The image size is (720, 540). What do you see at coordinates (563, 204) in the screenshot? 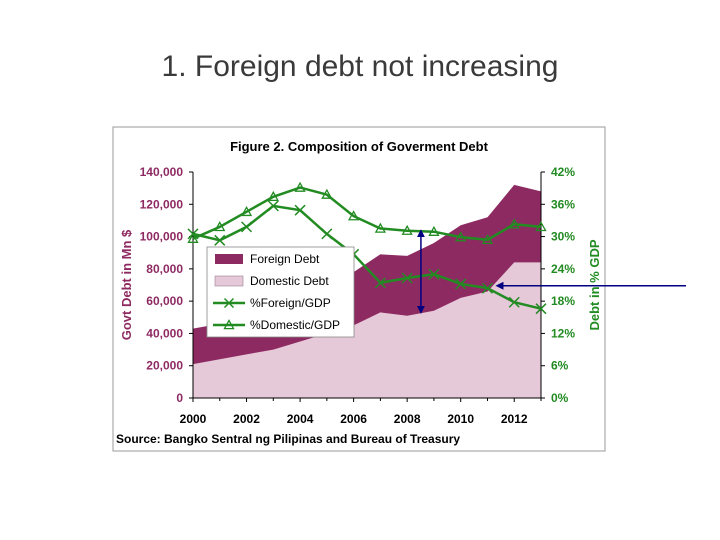
I see `y-tick-label-right: 36%` at bounding box center [563, 204].